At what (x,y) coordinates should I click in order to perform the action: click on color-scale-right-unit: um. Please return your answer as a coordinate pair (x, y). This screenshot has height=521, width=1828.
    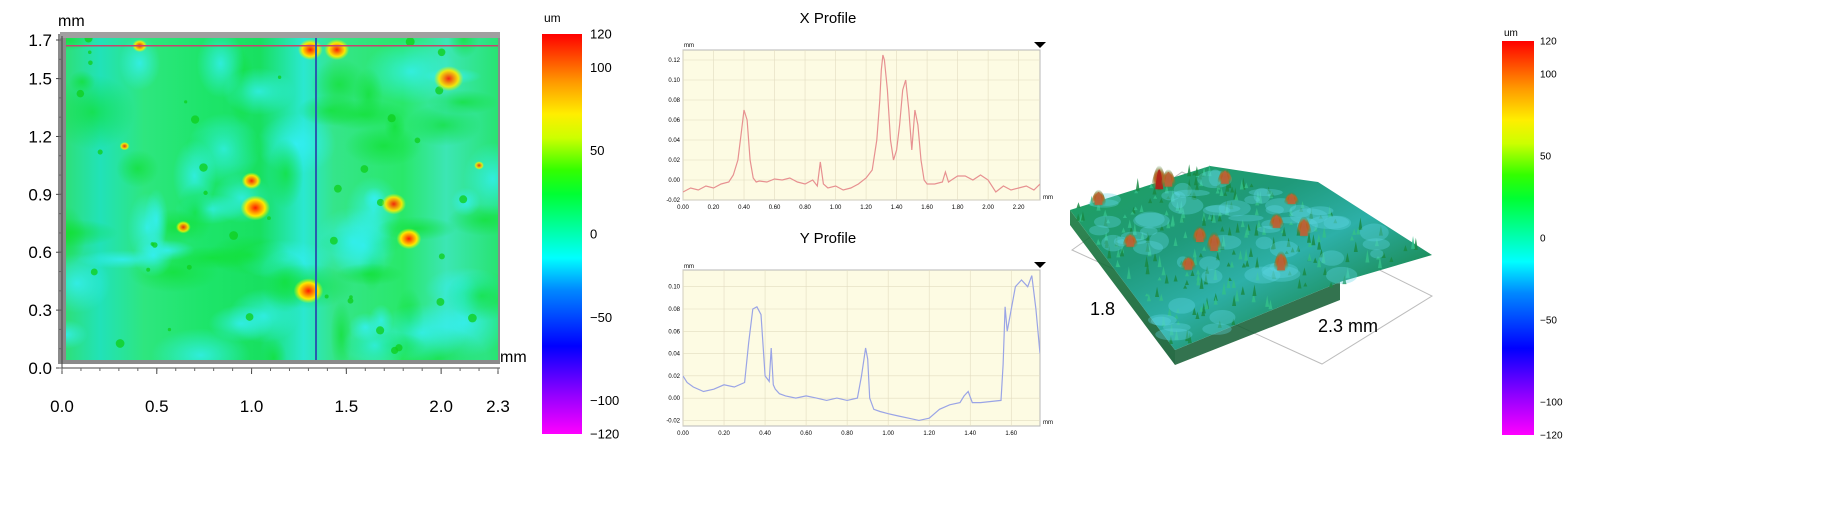
    Looking at the image, I should click on (1511, 33).